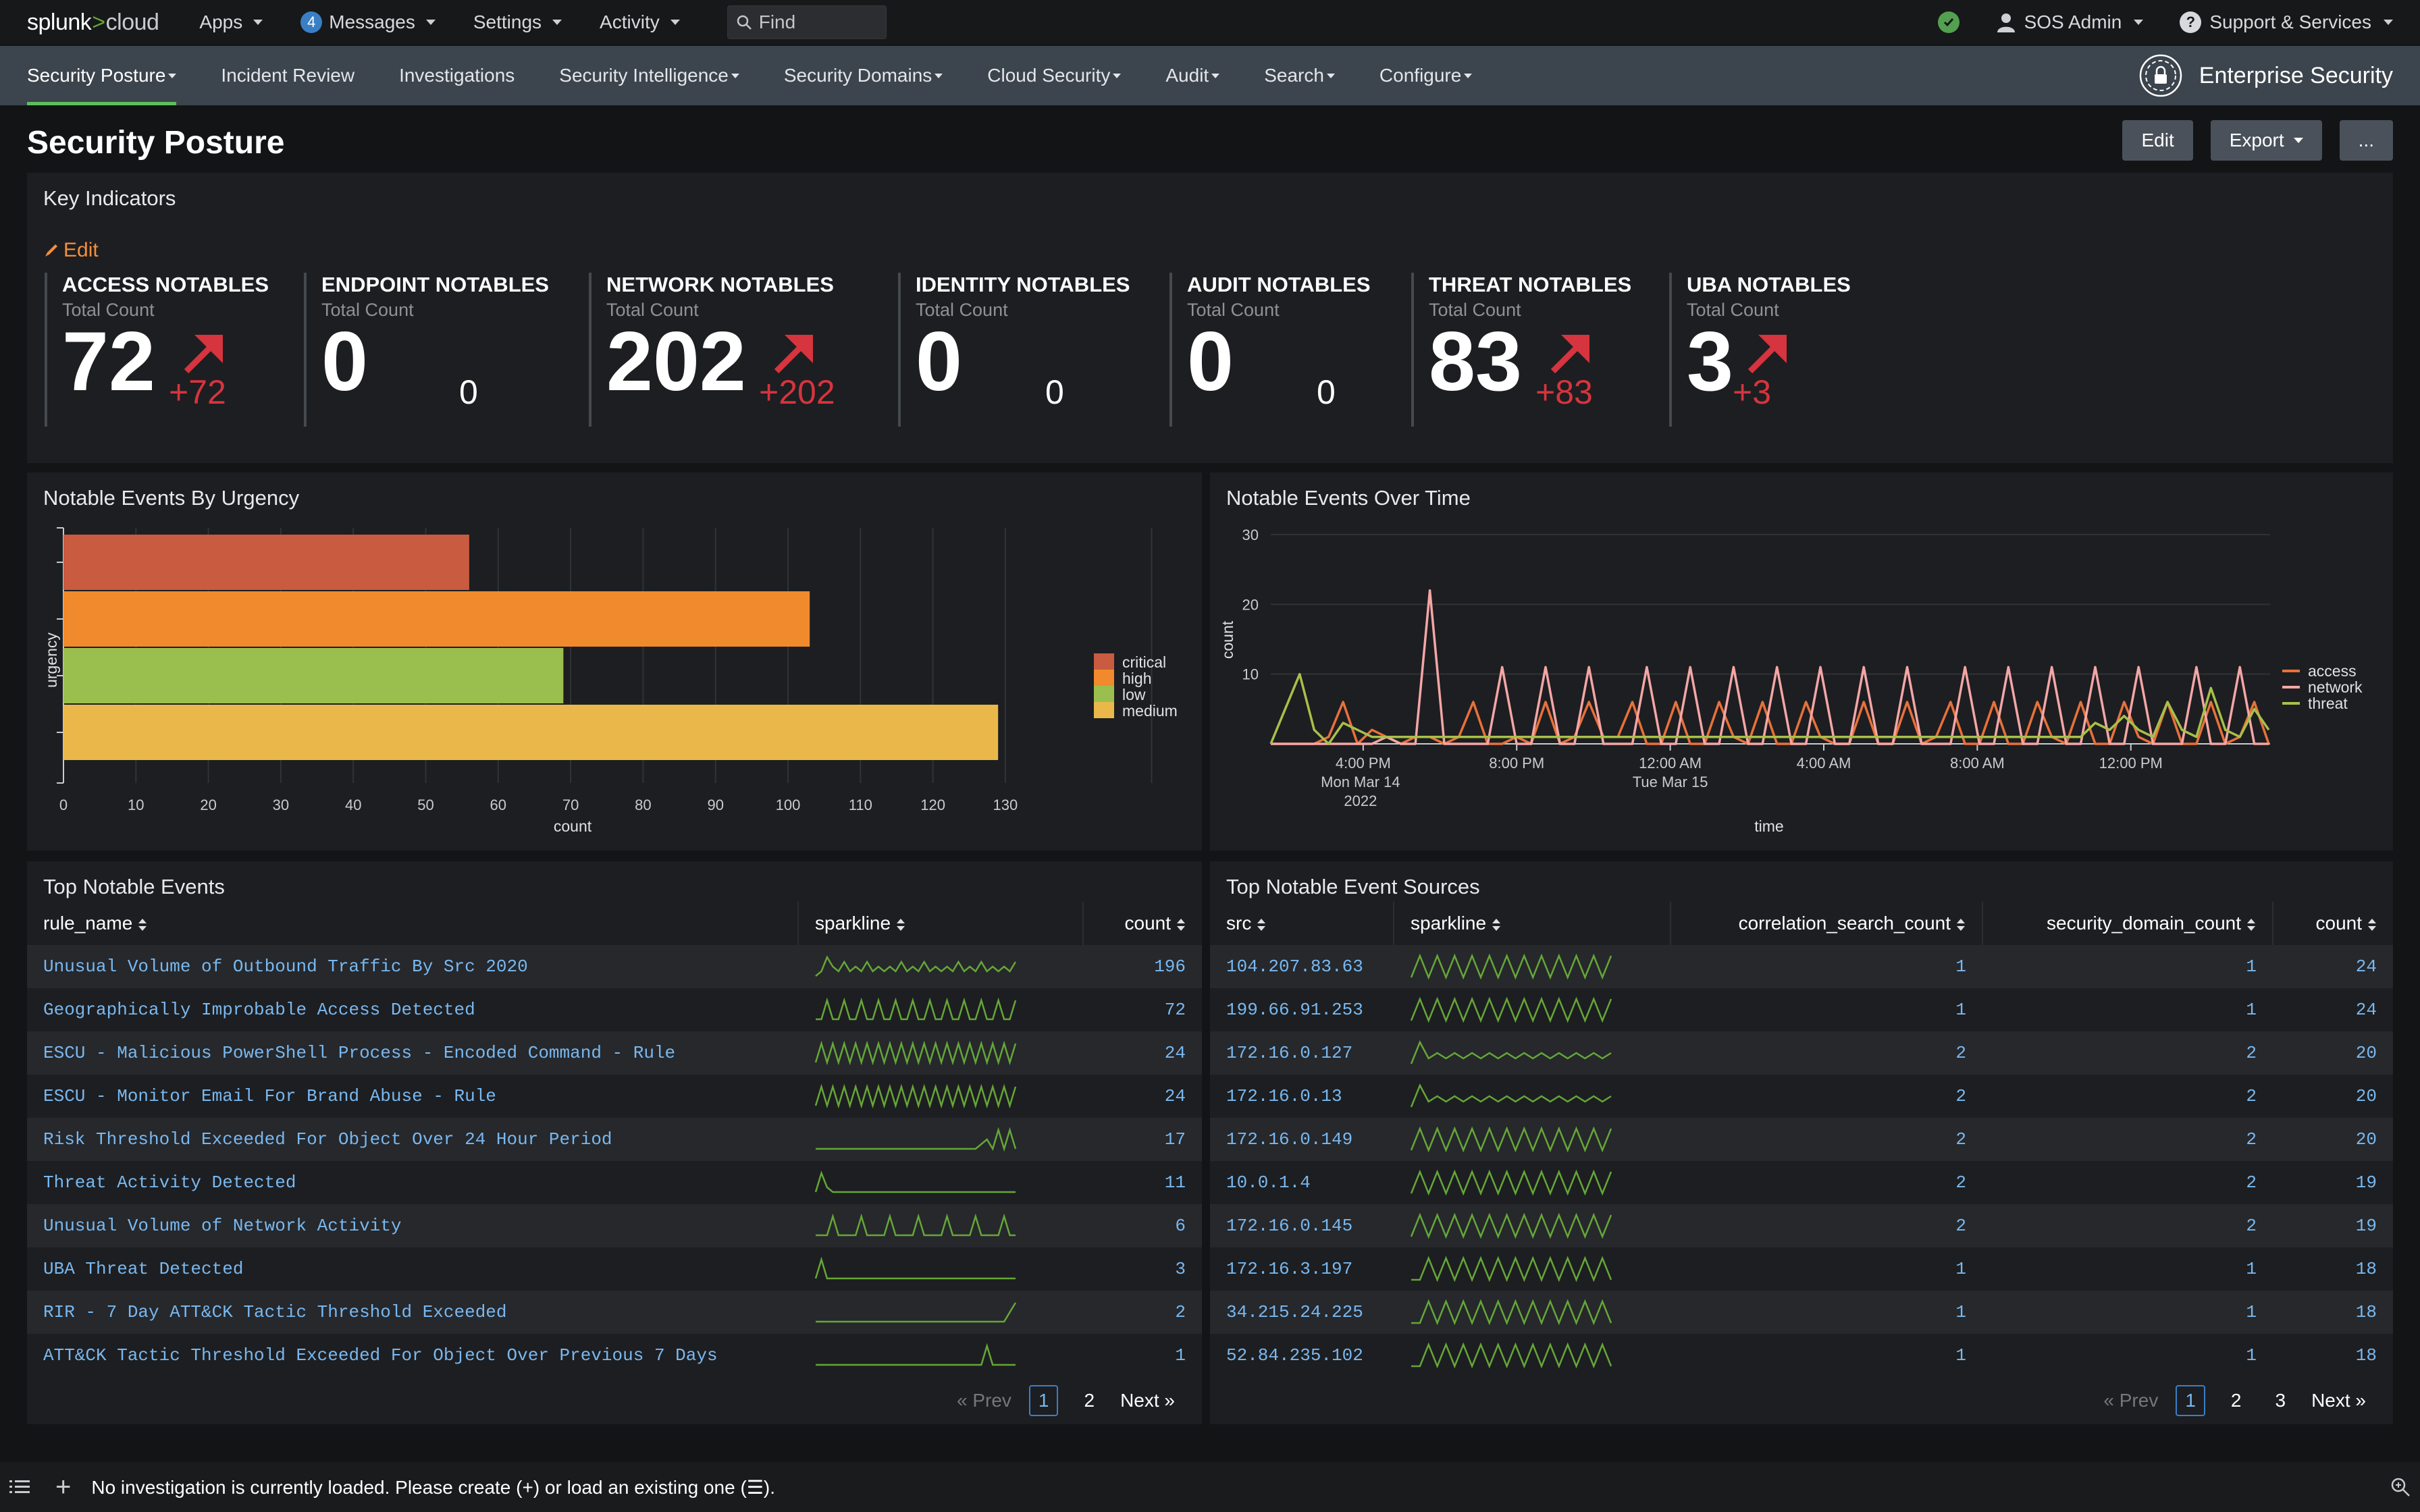  I want to click on table-row: 172.16.0.145 2 2 19, so click(1801, 1225).